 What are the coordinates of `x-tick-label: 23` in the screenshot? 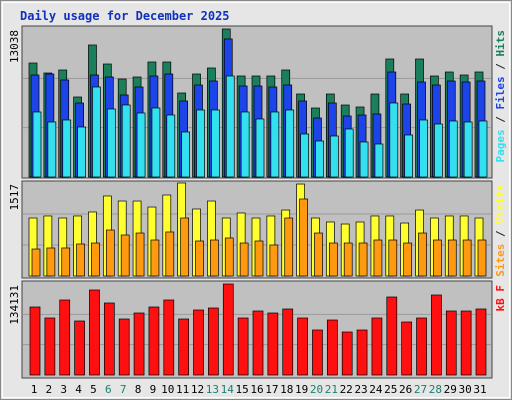 It's located at (360, 389).